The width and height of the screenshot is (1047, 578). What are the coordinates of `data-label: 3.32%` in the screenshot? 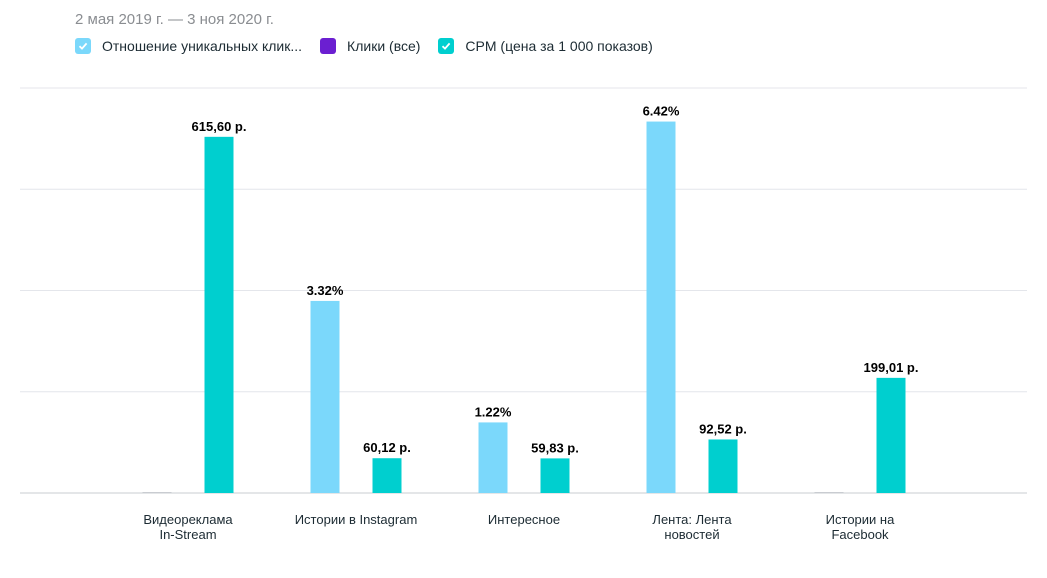 It's located at (325, 290).